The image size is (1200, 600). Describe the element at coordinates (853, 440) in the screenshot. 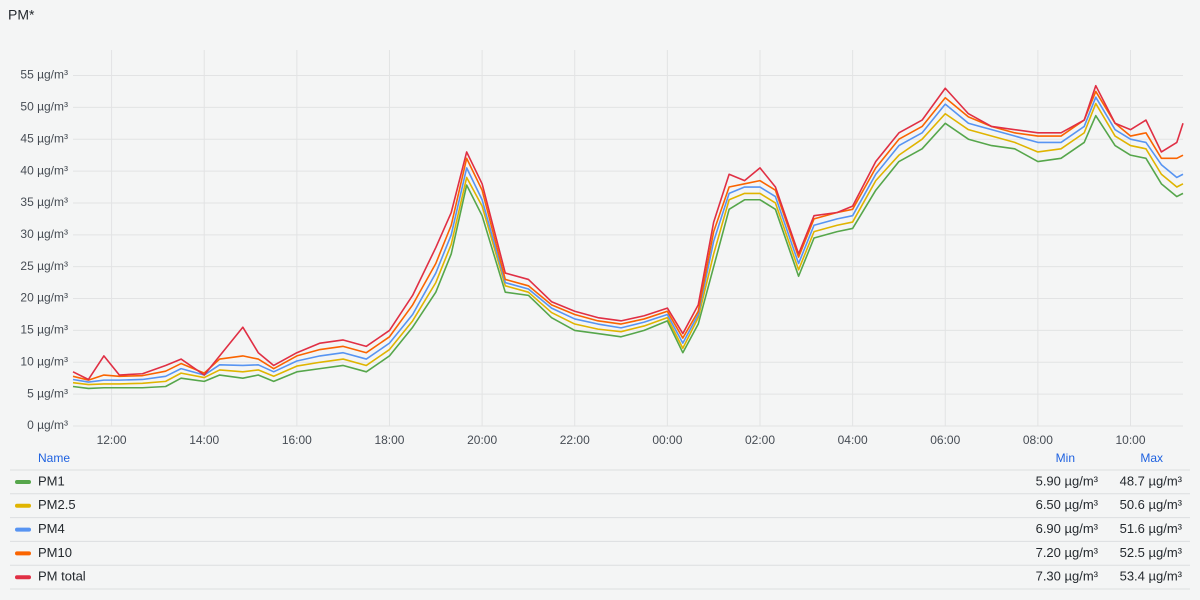

I see `x-tick-label: 04:00` at that location.